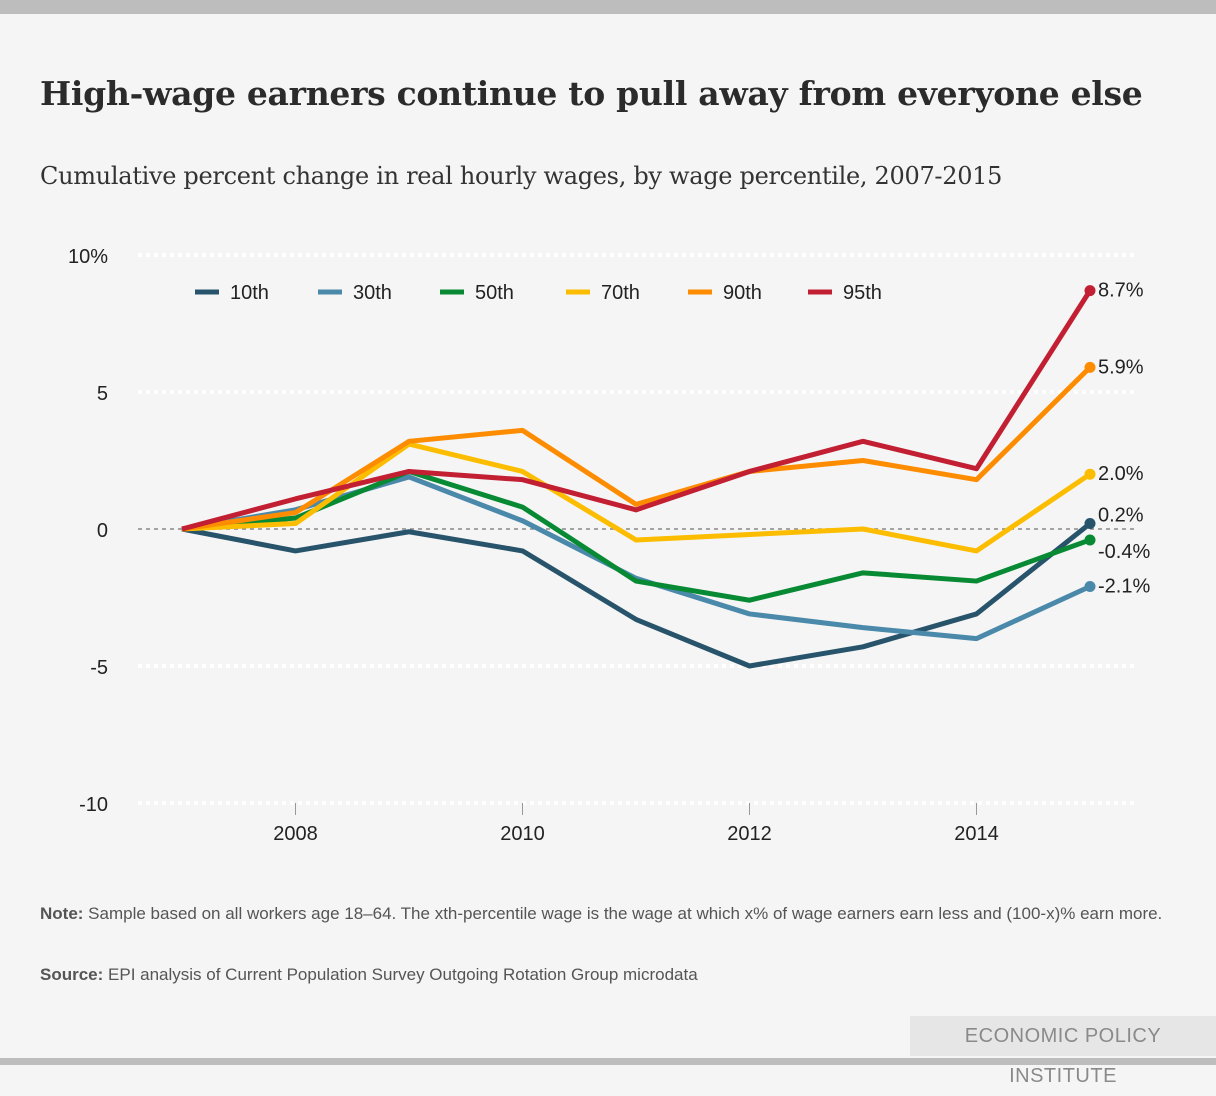  Describe the element at coordinates (1063, 1051) in the screenshot. I see `epi-logo: ECONOMIC POLICY INSTITUTE` at that location.